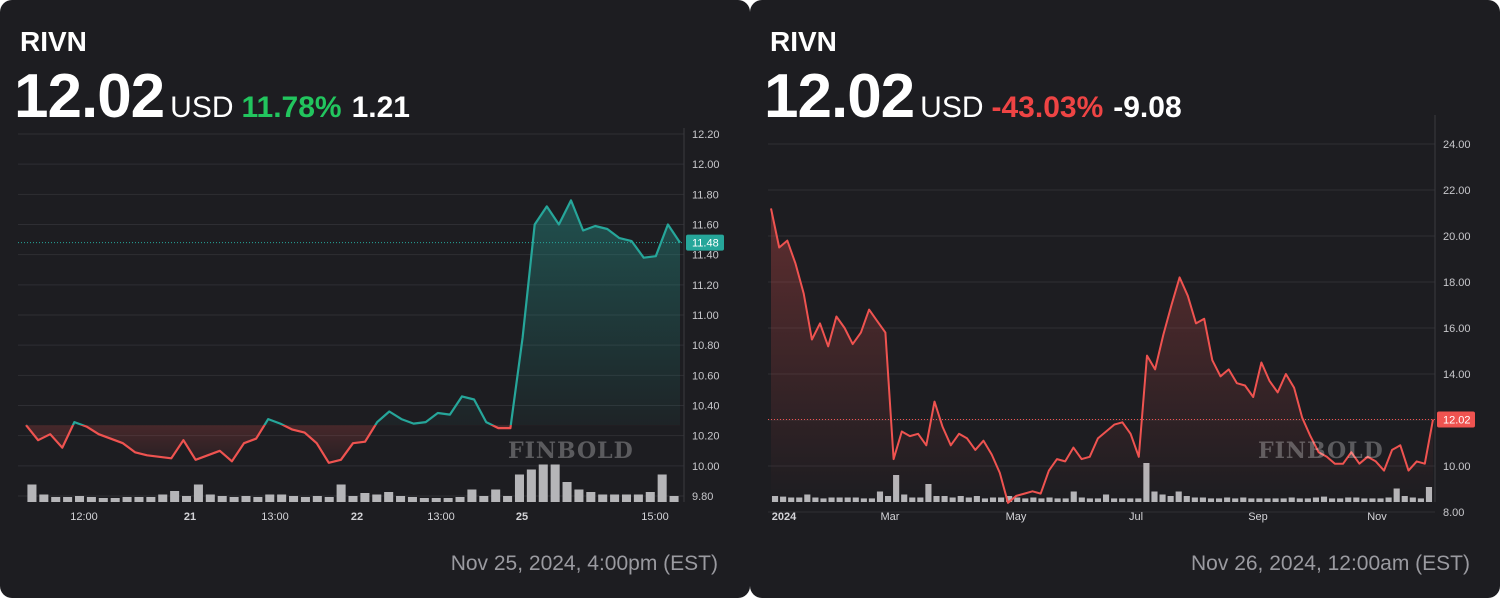 The image size is (1500, 598). Describe the element at coordinates (705, 286) in the screenshot. I see `y-tick-label: 11.20` at that location.